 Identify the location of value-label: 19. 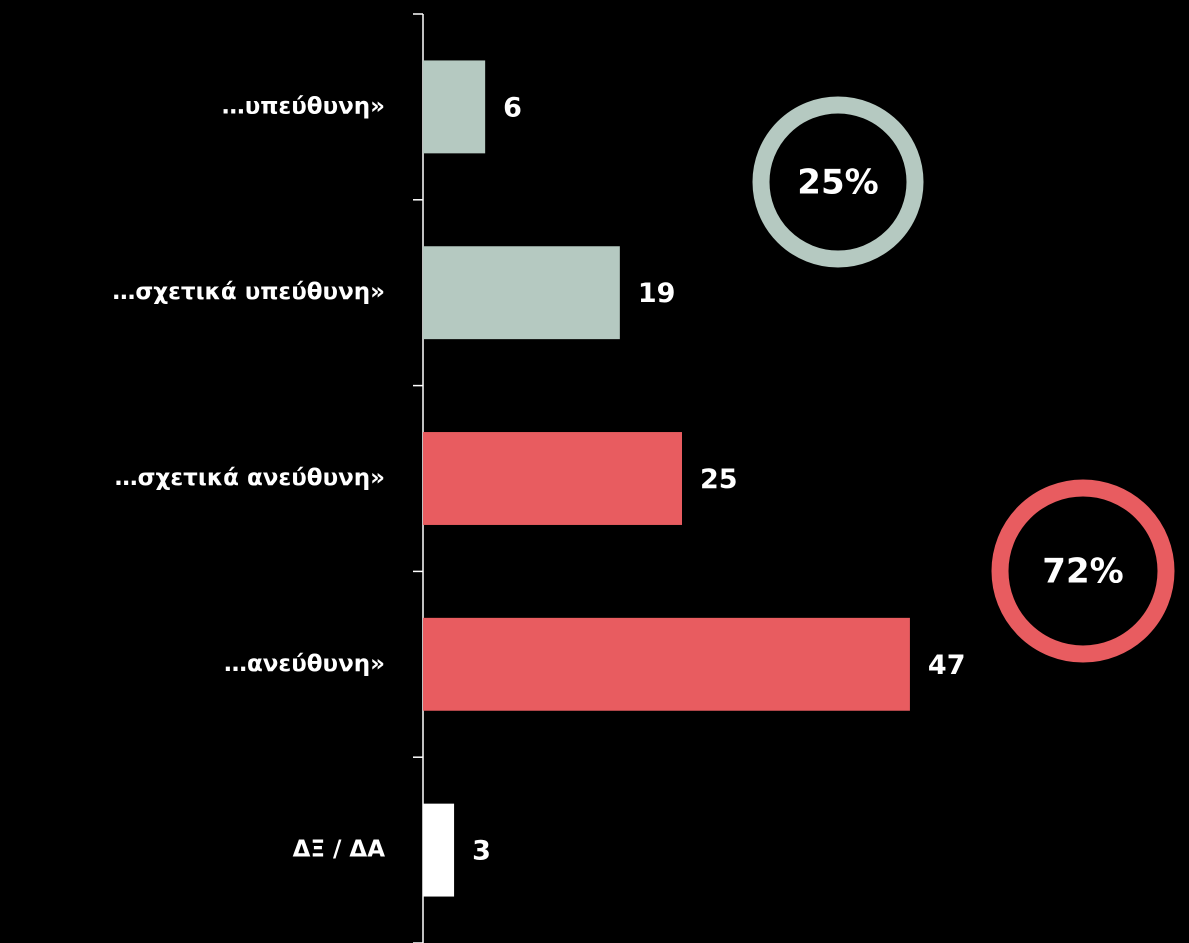
(657, 293).